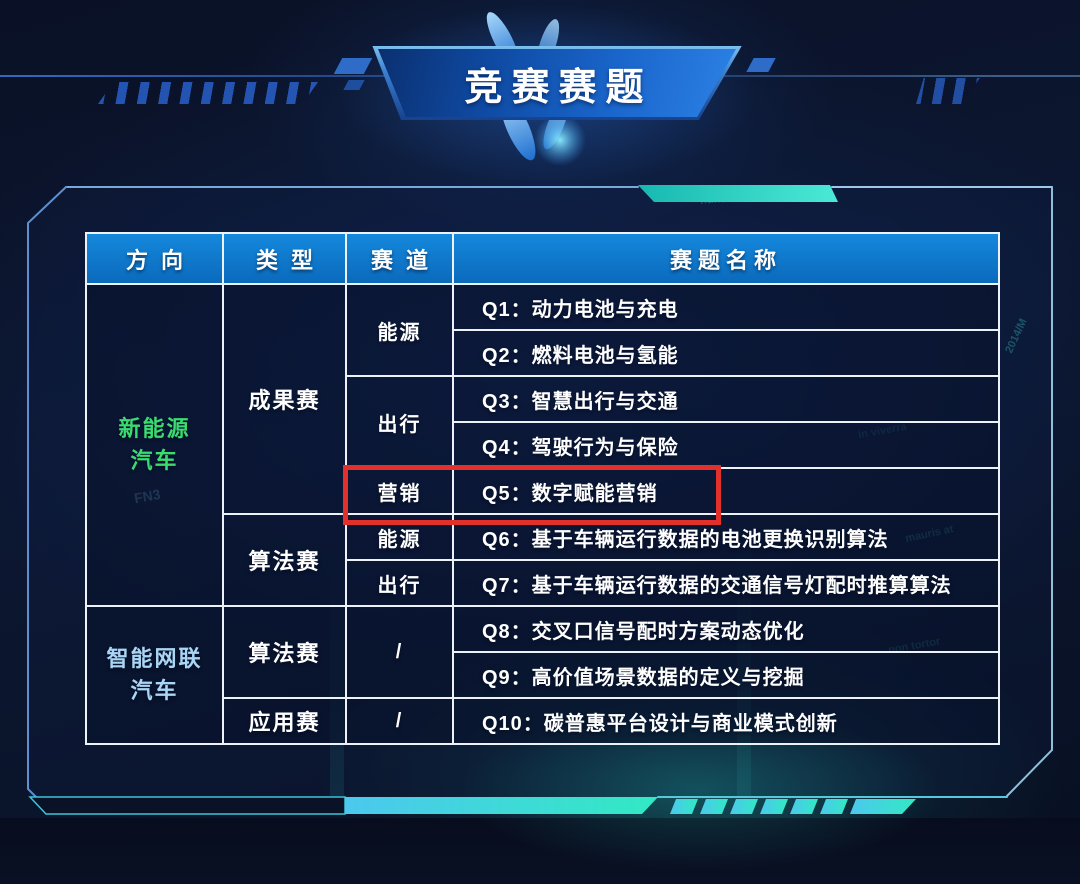 The image size is (1080, 884). What do you see at coordinates (399, 258) in the screenshot?
I see `column-header: 赛道` at bounding box center [399, 258].